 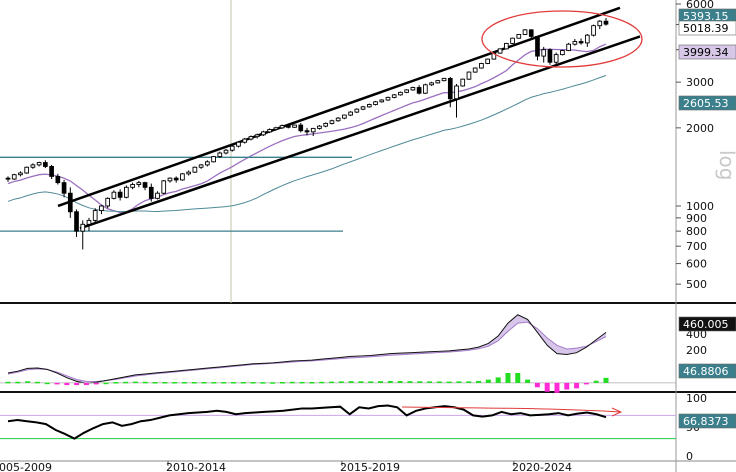 I want to click on price-badge-ma-long-bg, so click(x=707, y=103).